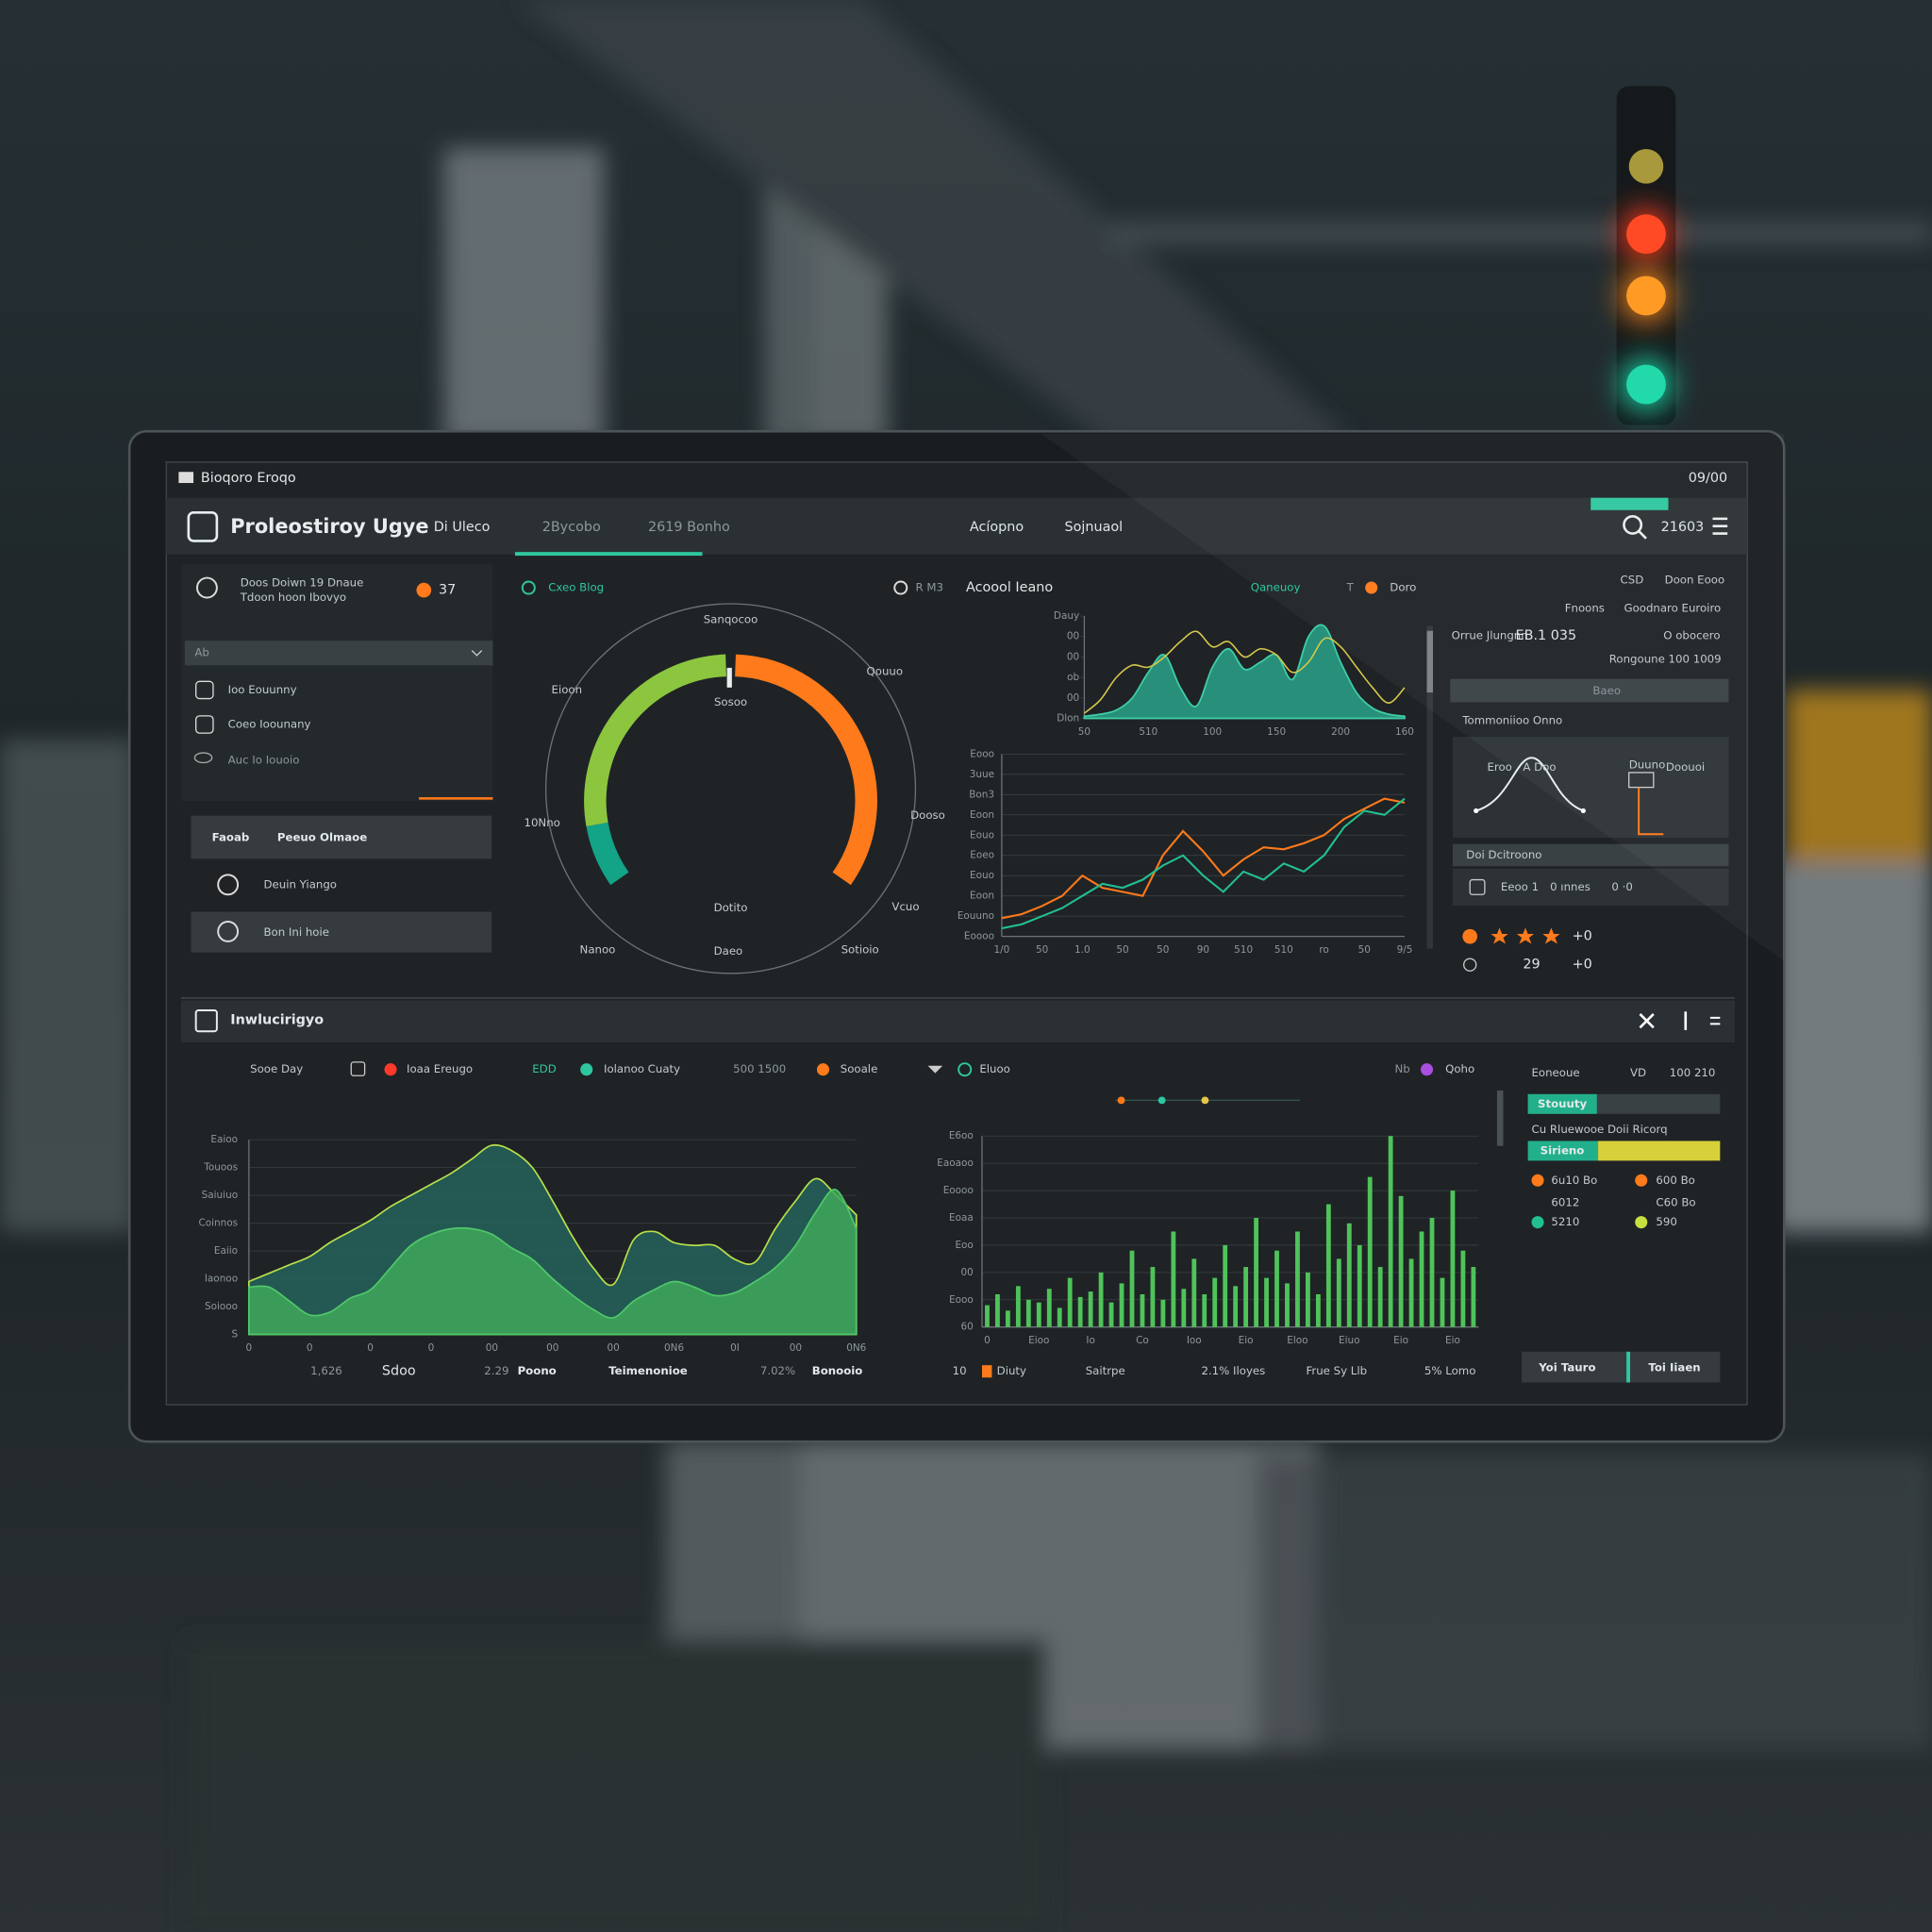 This screenshot has height=1932, width=1932. I want to click on x-tick-label: Co, so click(1142, 1341).